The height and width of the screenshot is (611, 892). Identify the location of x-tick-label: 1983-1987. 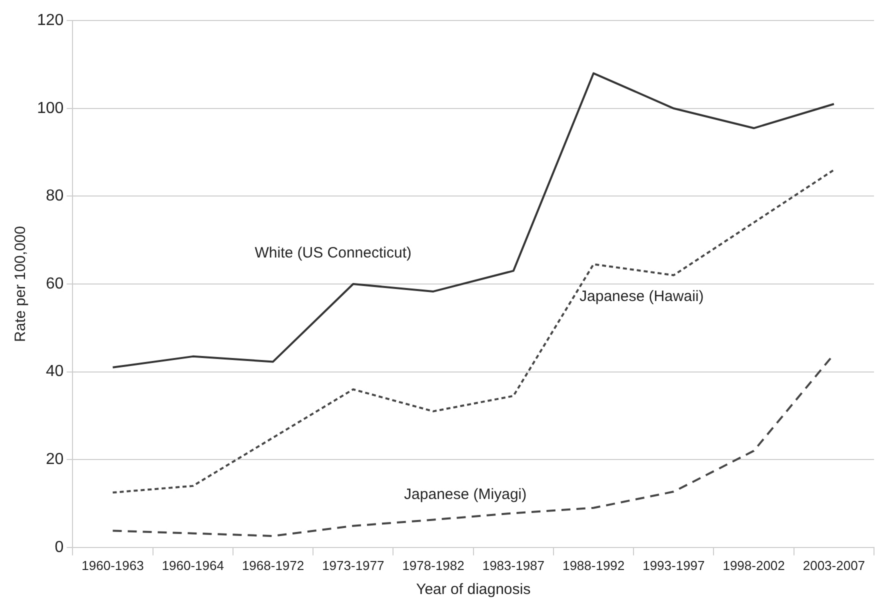
(513, 565).